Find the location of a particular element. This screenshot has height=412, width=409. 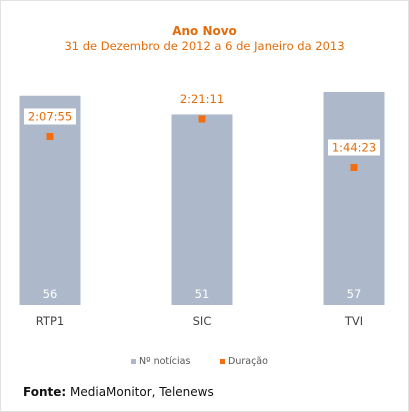

duration-value-label: 2:21:11 is located at coordinates (202, 99).